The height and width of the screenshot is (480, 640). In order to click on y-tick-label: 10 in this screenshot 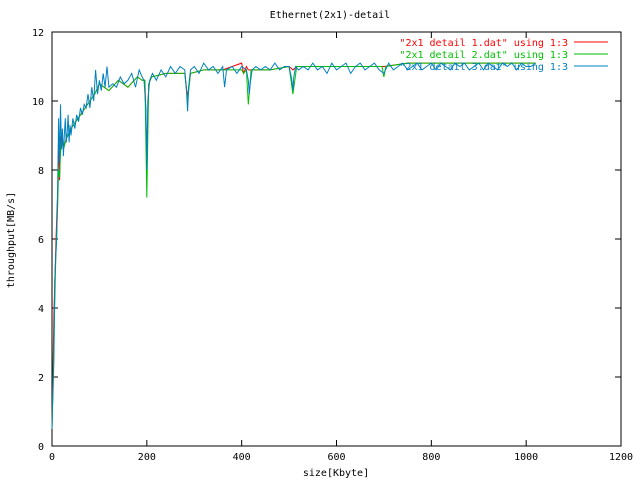, I will do `click(38, 102)`.